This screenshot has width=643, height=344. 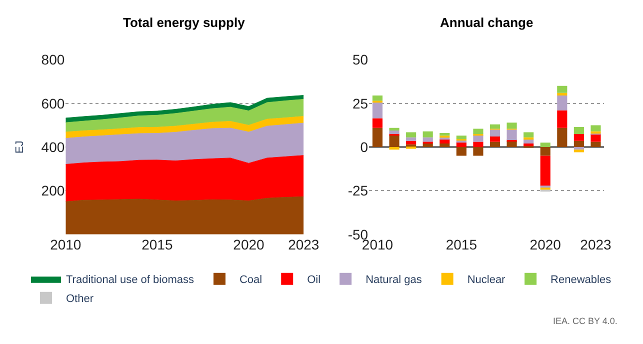 I want to click on y-tick-label: 50, so click(x=360, y=60).